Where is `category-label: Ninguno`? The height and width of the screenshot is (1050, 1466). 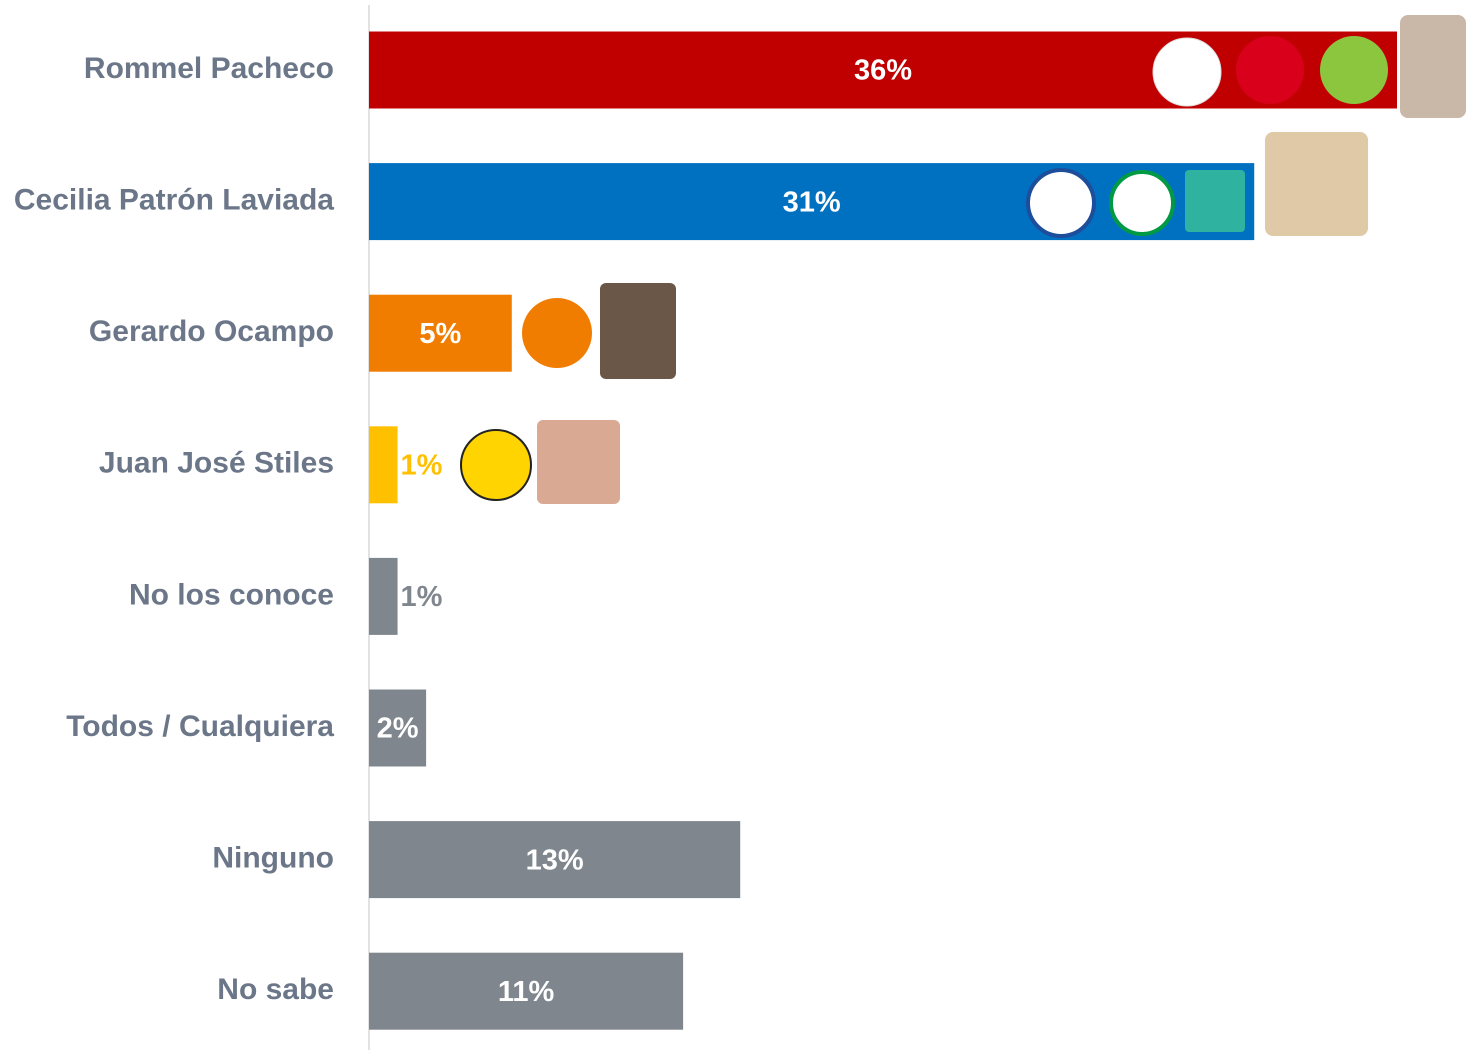
category-label: Ninguno is located at coordinates (273, 858).